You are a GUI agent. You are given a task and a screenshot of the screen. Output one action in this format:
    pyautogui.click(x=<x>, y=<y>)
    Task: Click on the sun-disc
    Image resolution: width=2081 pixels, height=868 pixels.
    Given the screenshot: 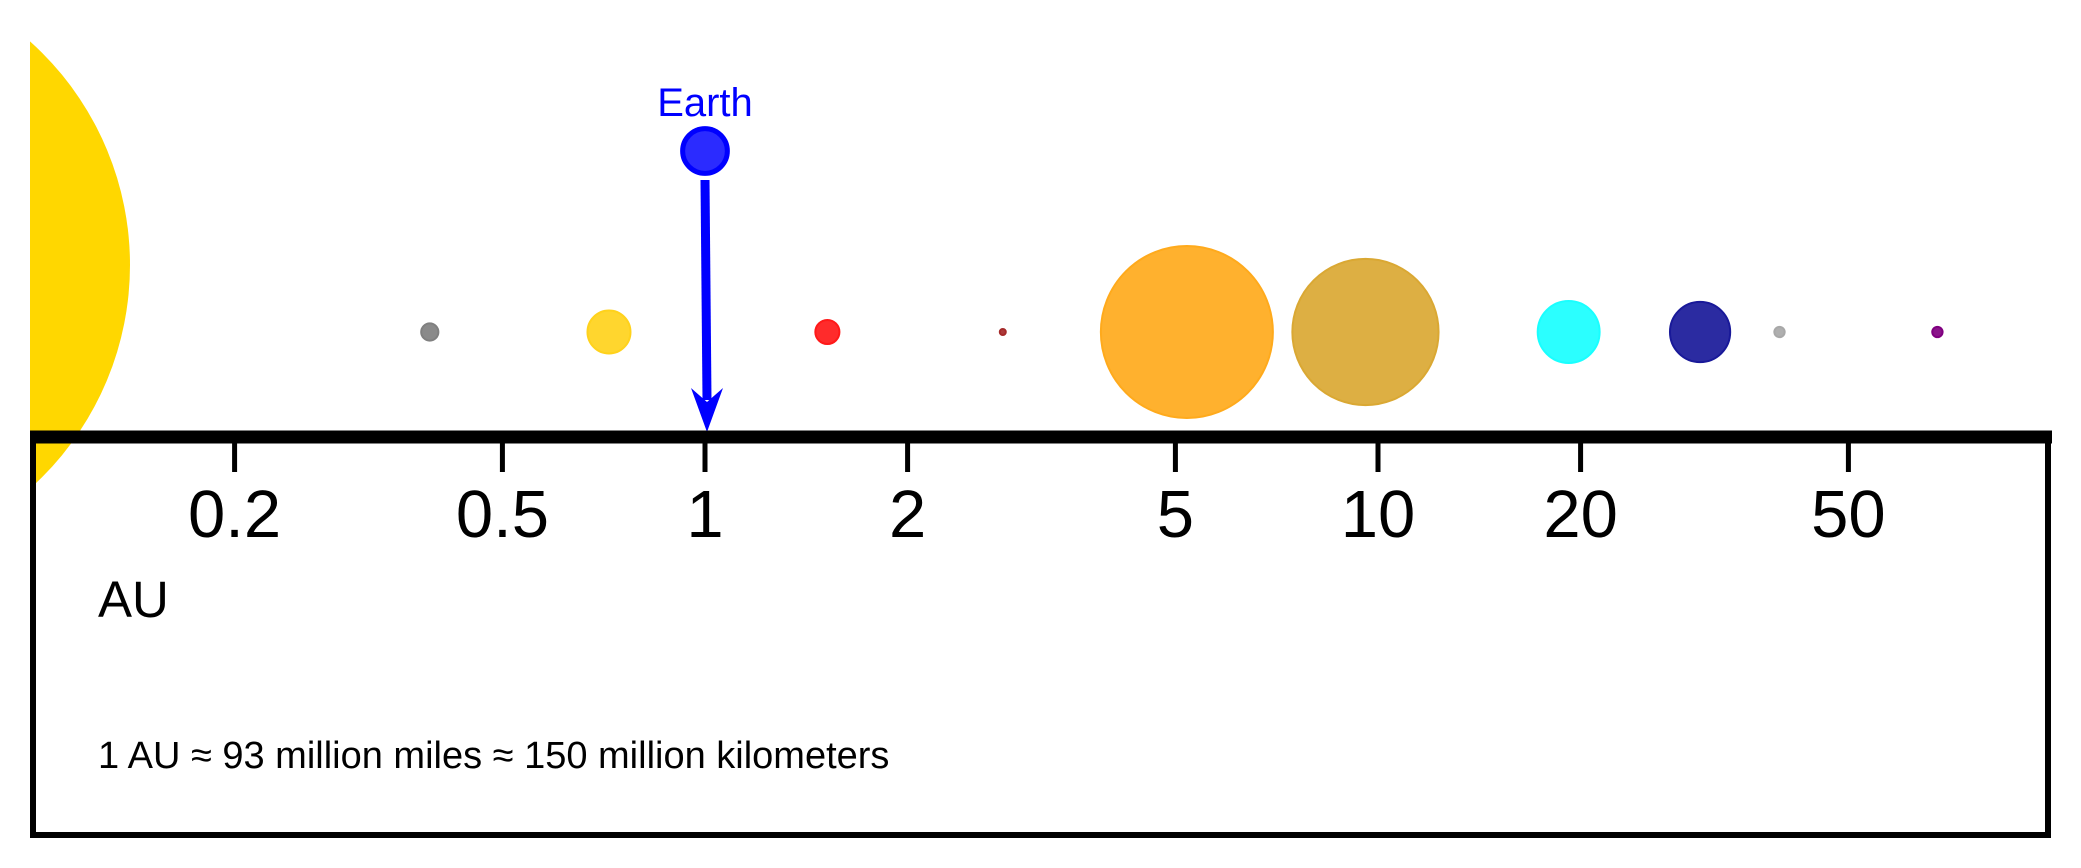 What is the action you would take?
    pyautogui.click(x=80, y=265)
    